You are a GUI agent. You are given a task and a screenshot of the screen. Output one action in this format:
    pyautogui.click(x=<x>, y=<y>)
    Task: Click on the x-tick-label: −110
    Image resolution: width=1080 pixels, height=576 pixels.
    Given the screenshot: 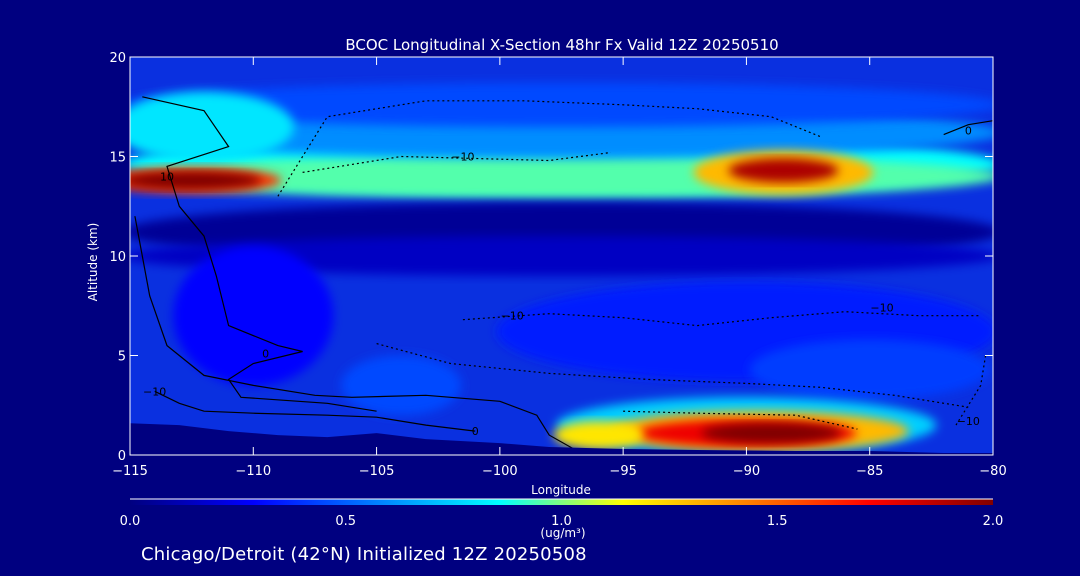 What is the action you would take?
    pyautogui.click(x=253, y=471)
    